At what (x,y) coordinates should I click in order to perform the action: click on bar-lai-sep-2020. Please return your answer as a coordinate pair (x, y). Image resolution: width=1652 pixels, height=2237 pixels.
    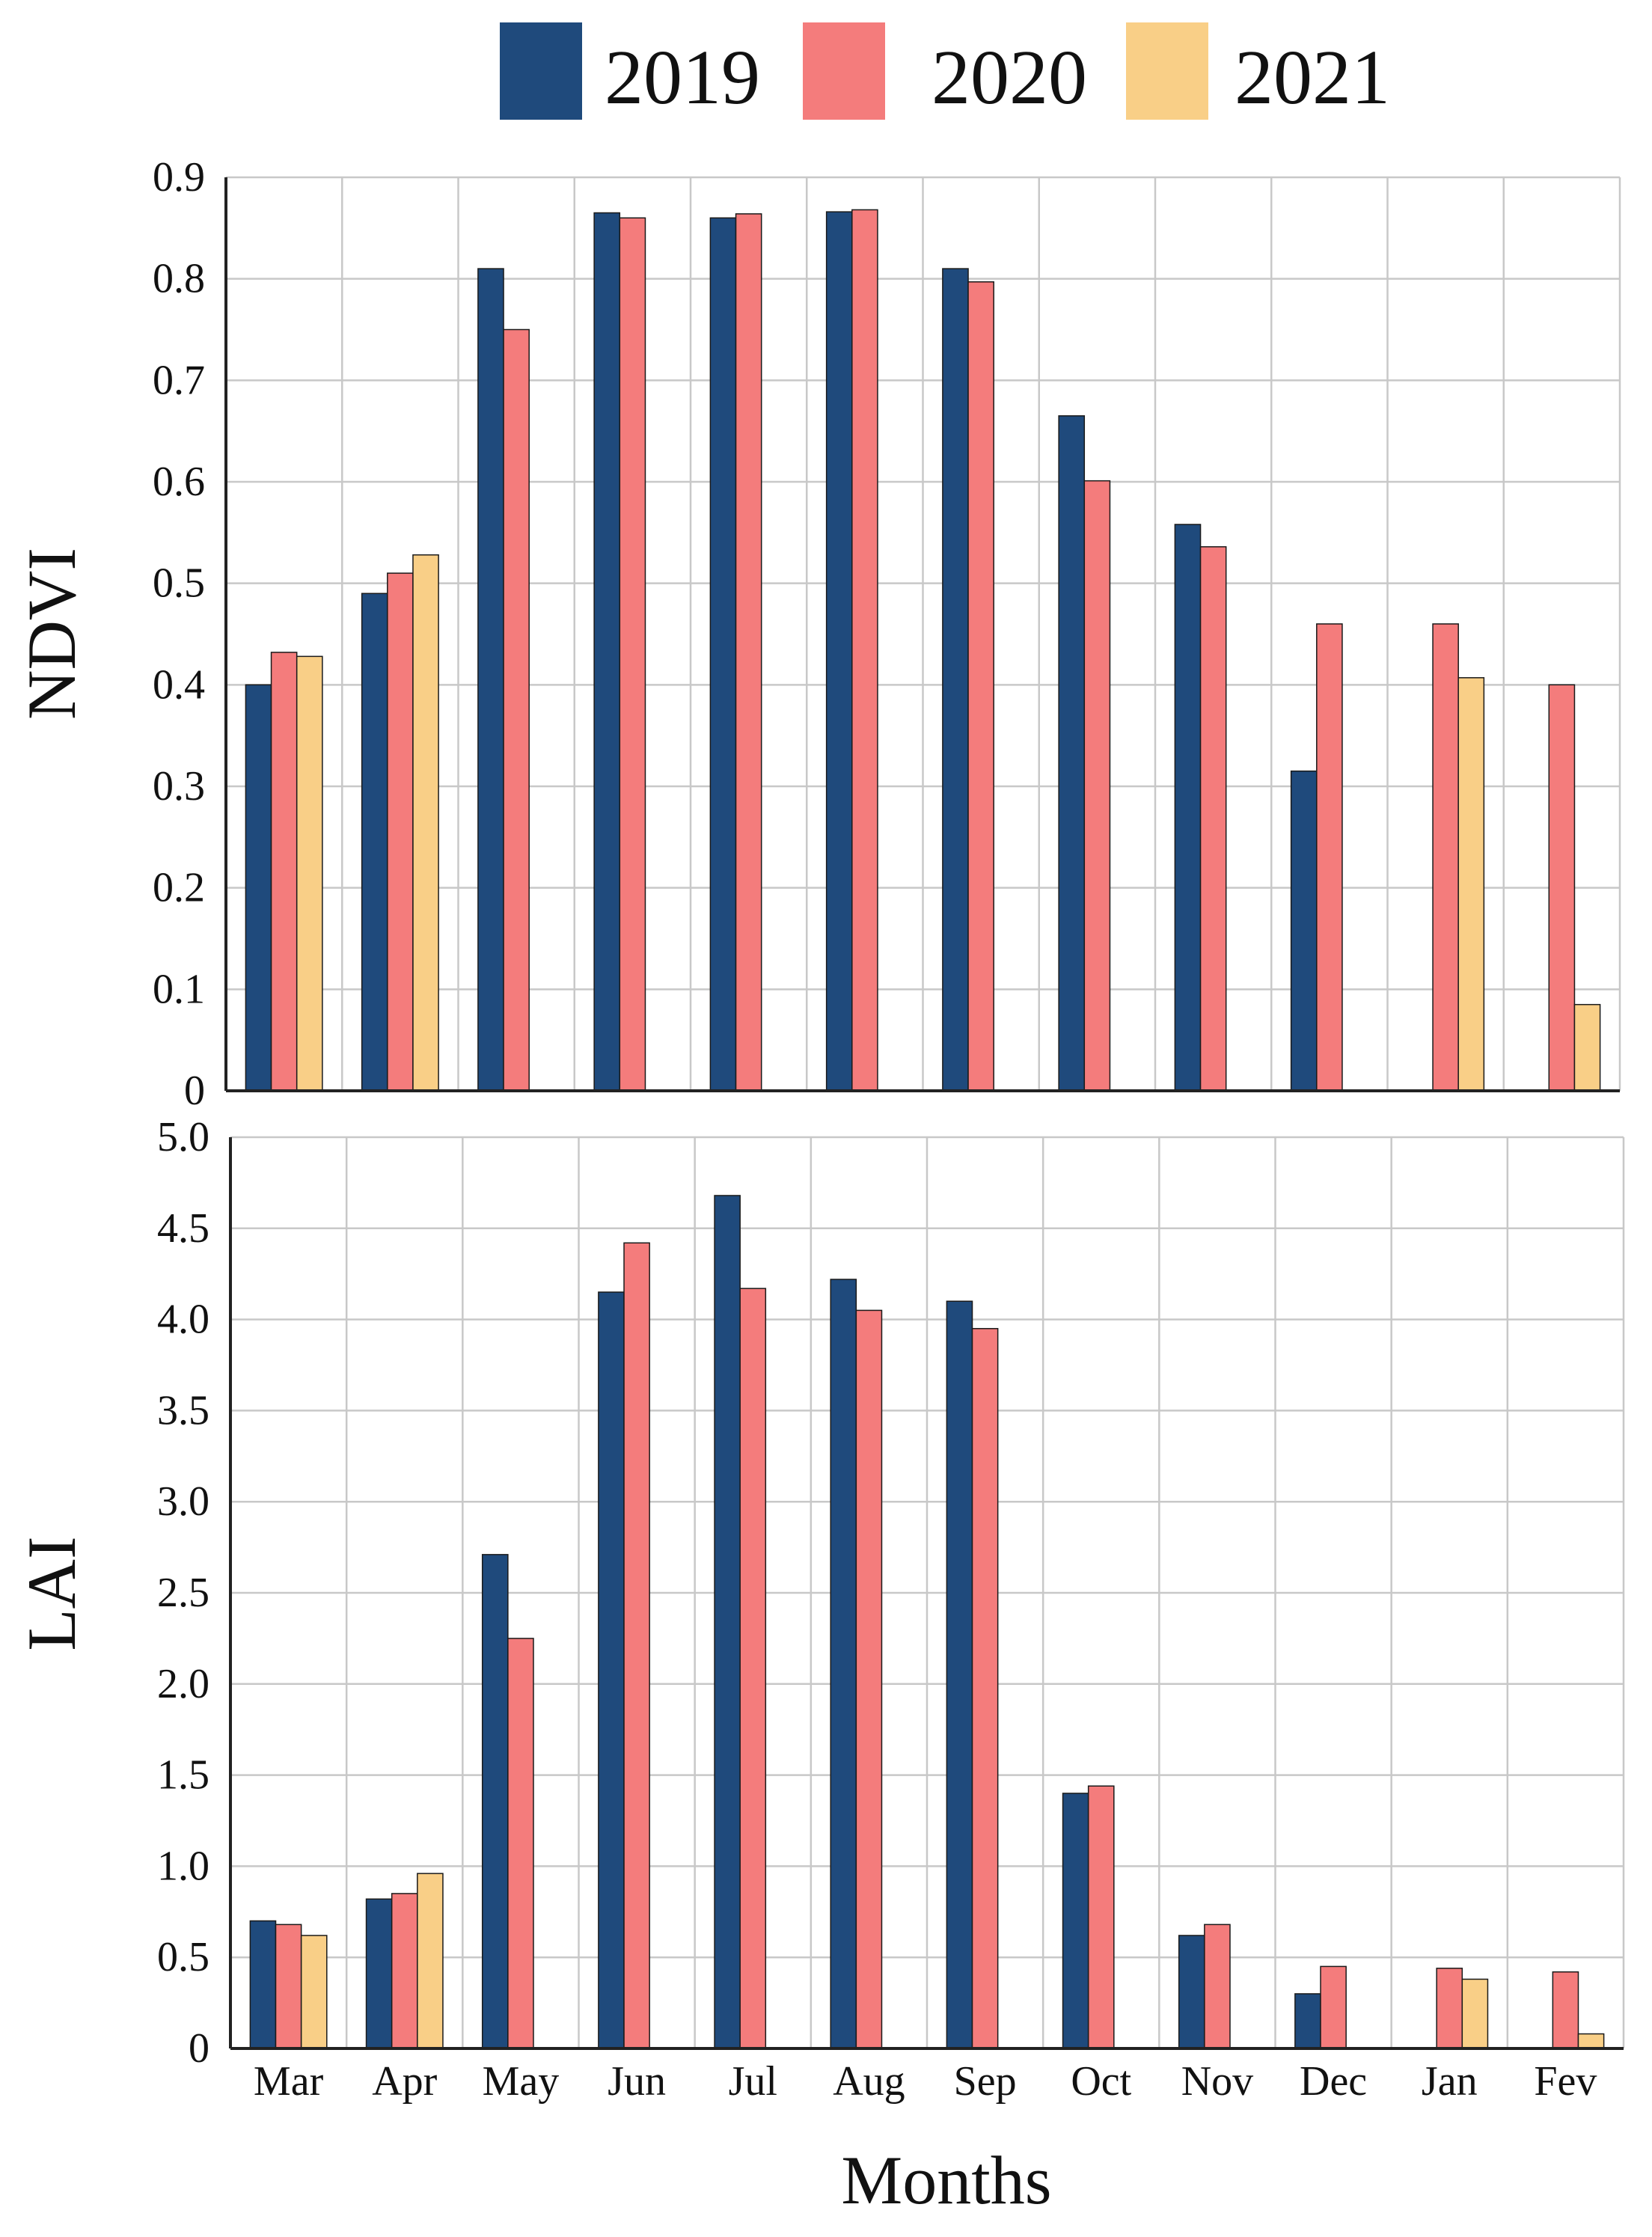
    Looking at the image, I should click on (985, 1688).